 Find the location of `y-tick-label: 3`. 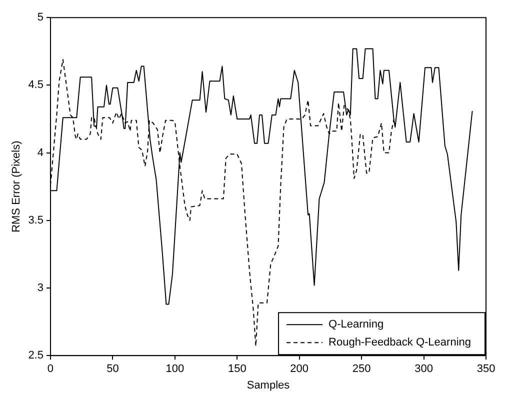

y-tick-label: 3 is located at coordinates (40, 288).